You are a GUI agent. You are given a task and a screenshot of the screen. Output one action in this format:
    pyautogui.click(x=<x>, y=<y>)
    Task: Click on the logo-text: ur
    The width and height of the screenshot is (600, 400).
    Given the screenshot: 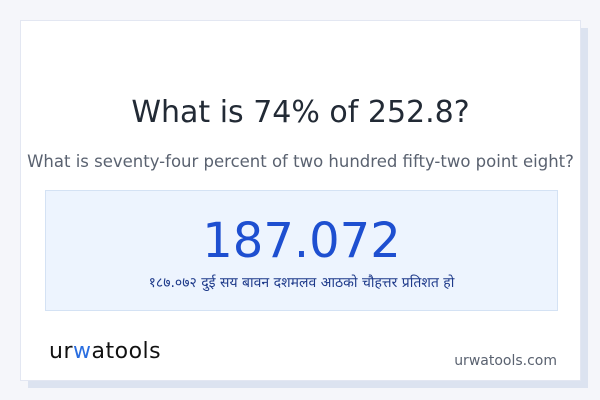 What is the action you would take?
    pyautogui.click(x=61, y=351)
    